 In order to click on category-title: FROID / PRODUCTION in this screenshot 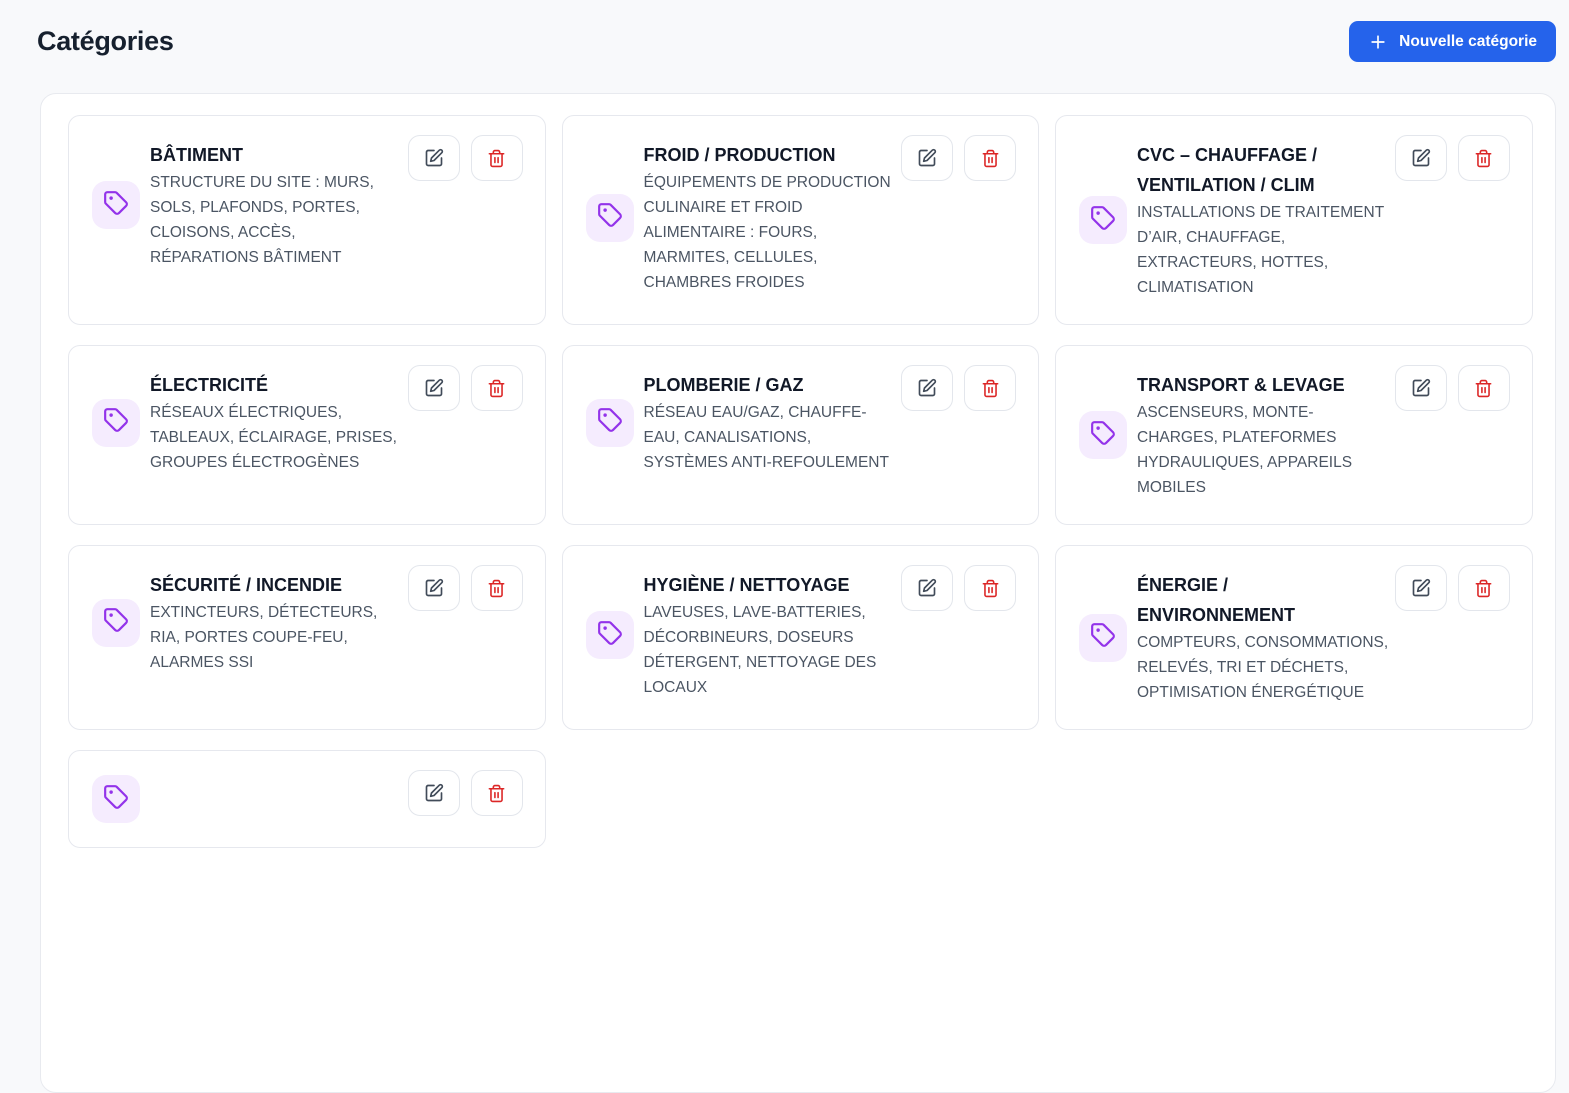, I will do `click(739, 155)`.